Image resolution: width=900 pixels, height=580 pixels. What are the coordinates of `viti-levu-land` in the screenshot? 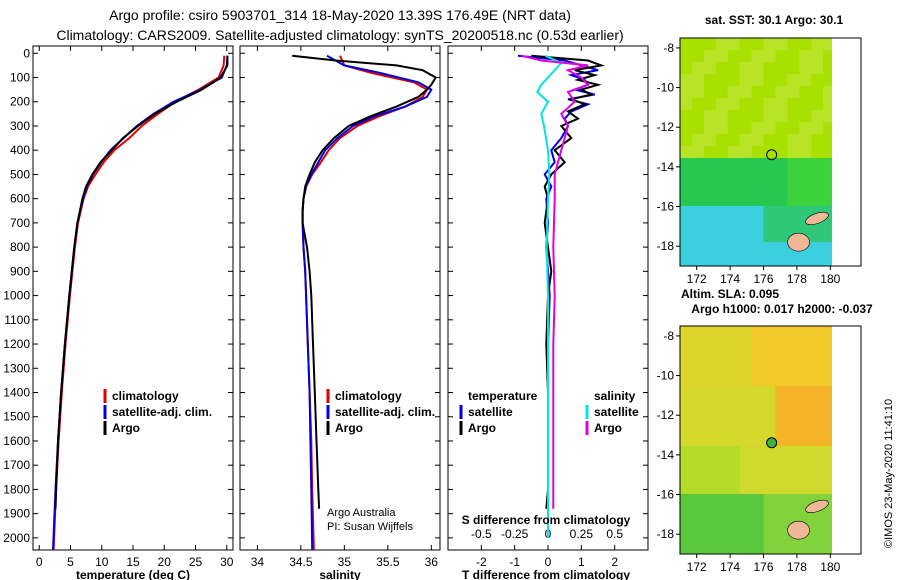 It's located at (798, 242).